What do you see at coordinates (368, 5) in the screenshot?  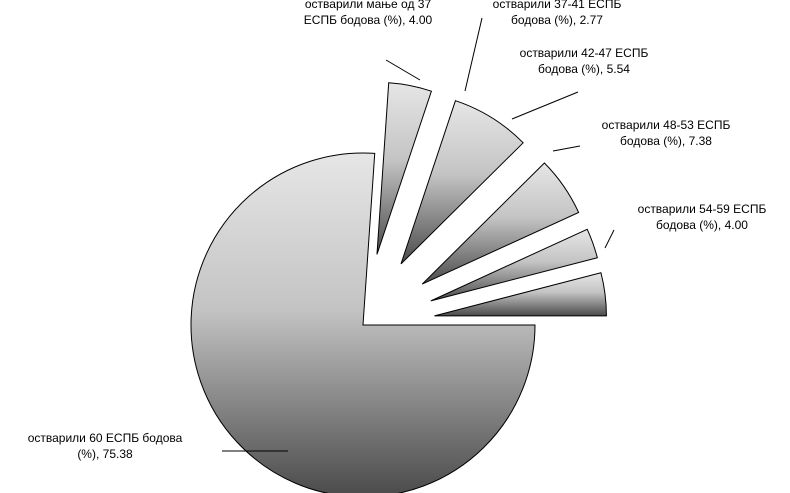 I see `data-label-line-5-0: остварили мање од 37` at bounding box center [368, 5].